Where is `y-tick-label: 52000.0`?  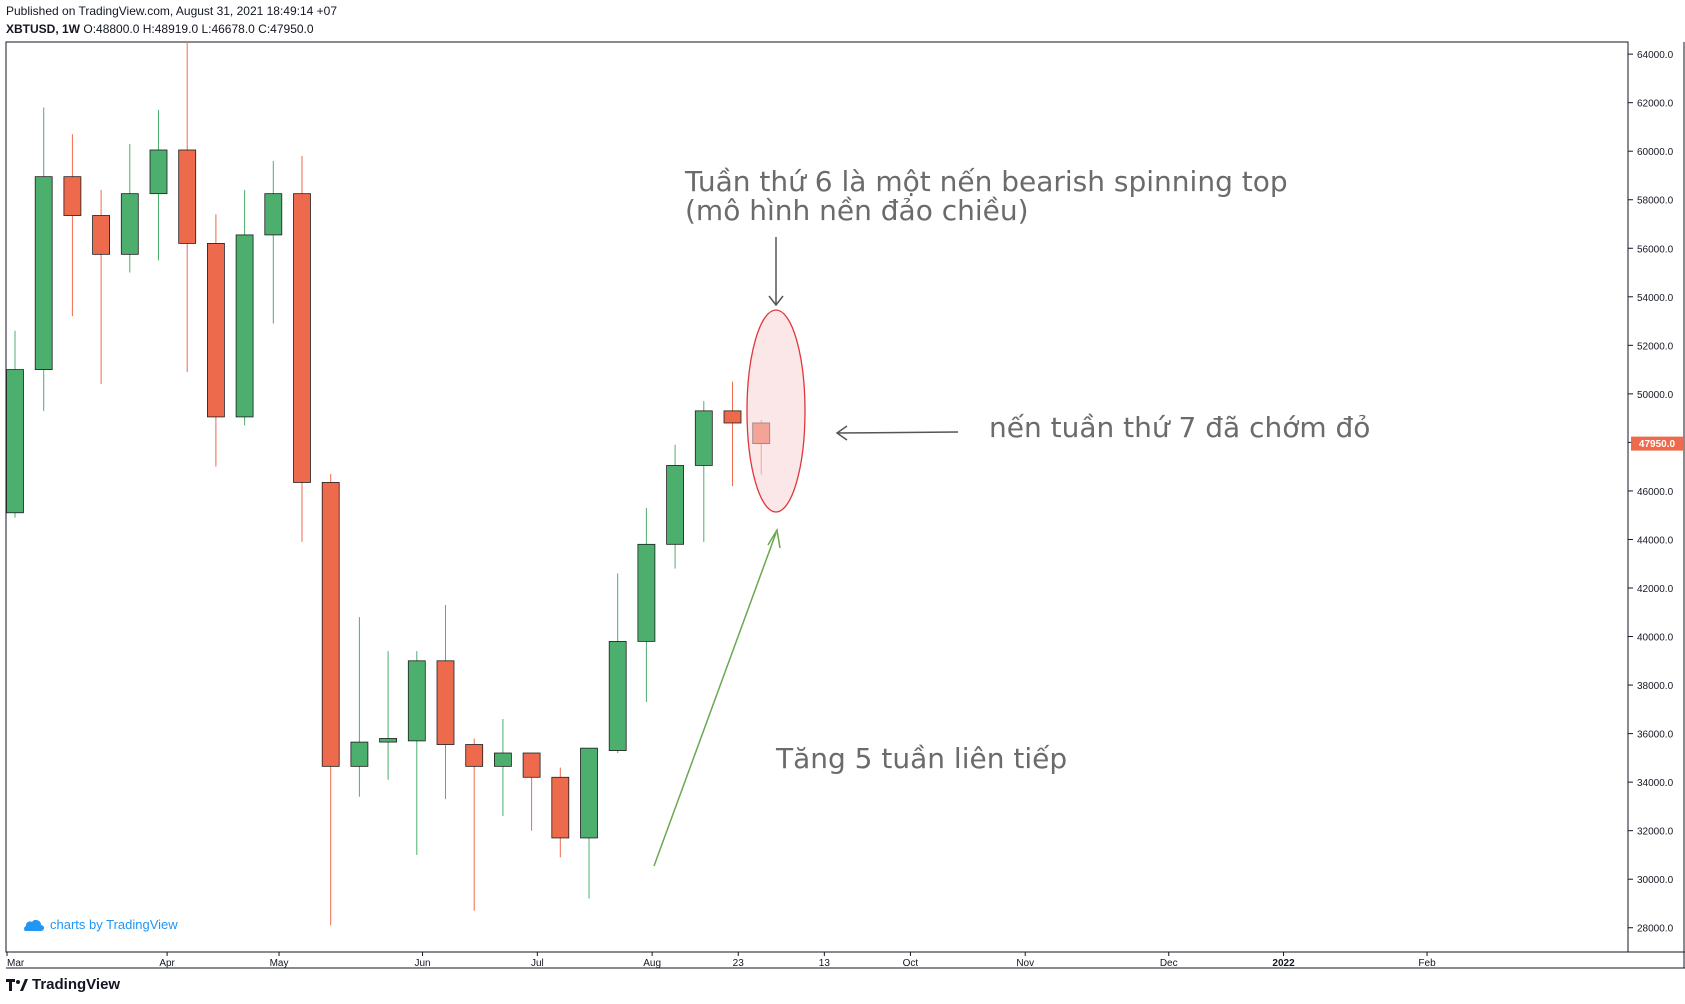
y-tick-label: 52000.0 is located at coordinates (1655, 346).